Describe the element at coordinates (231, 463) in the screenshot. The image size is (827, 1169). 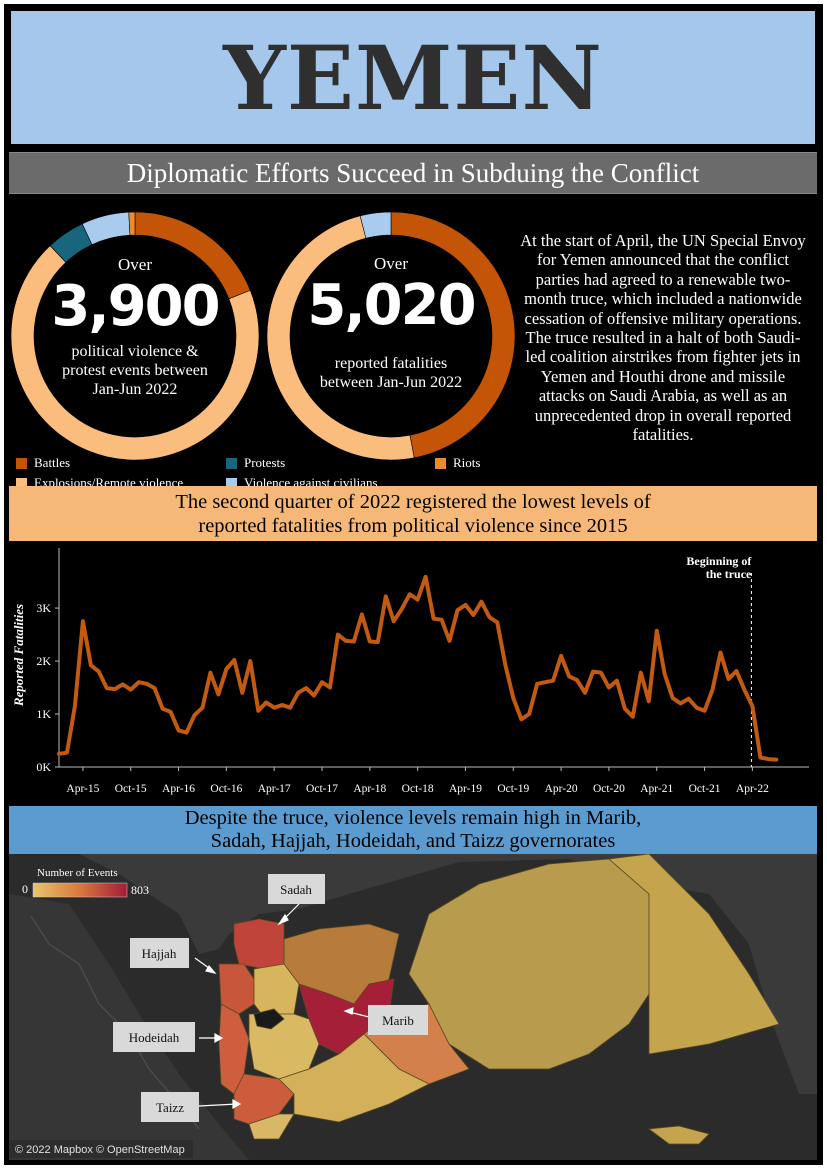
I see `legend-swatch-protests` at that location.